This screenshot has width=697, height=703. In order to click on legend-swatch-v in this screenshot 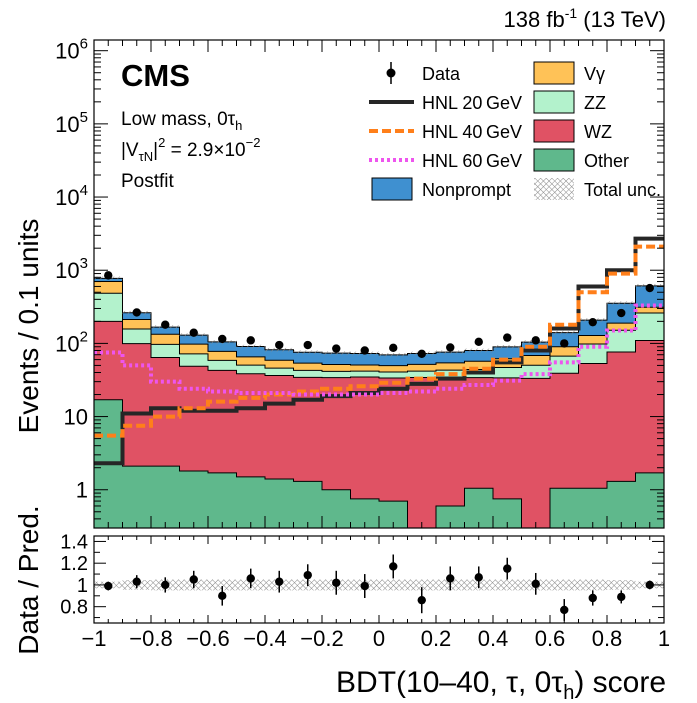, I will do `click(554, 73)`.